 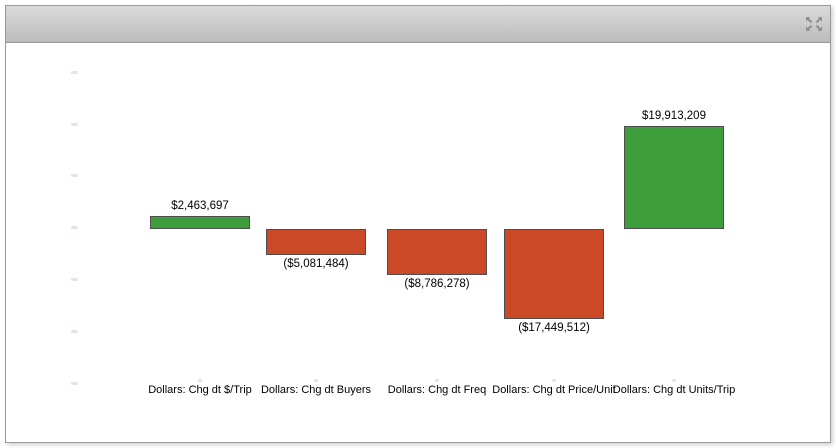 What do you see at coordinates (674, 390) in the screenshot?
I see `category-label: Dollars: Chg dt Units/Trip` at bounding box center [674, 390].